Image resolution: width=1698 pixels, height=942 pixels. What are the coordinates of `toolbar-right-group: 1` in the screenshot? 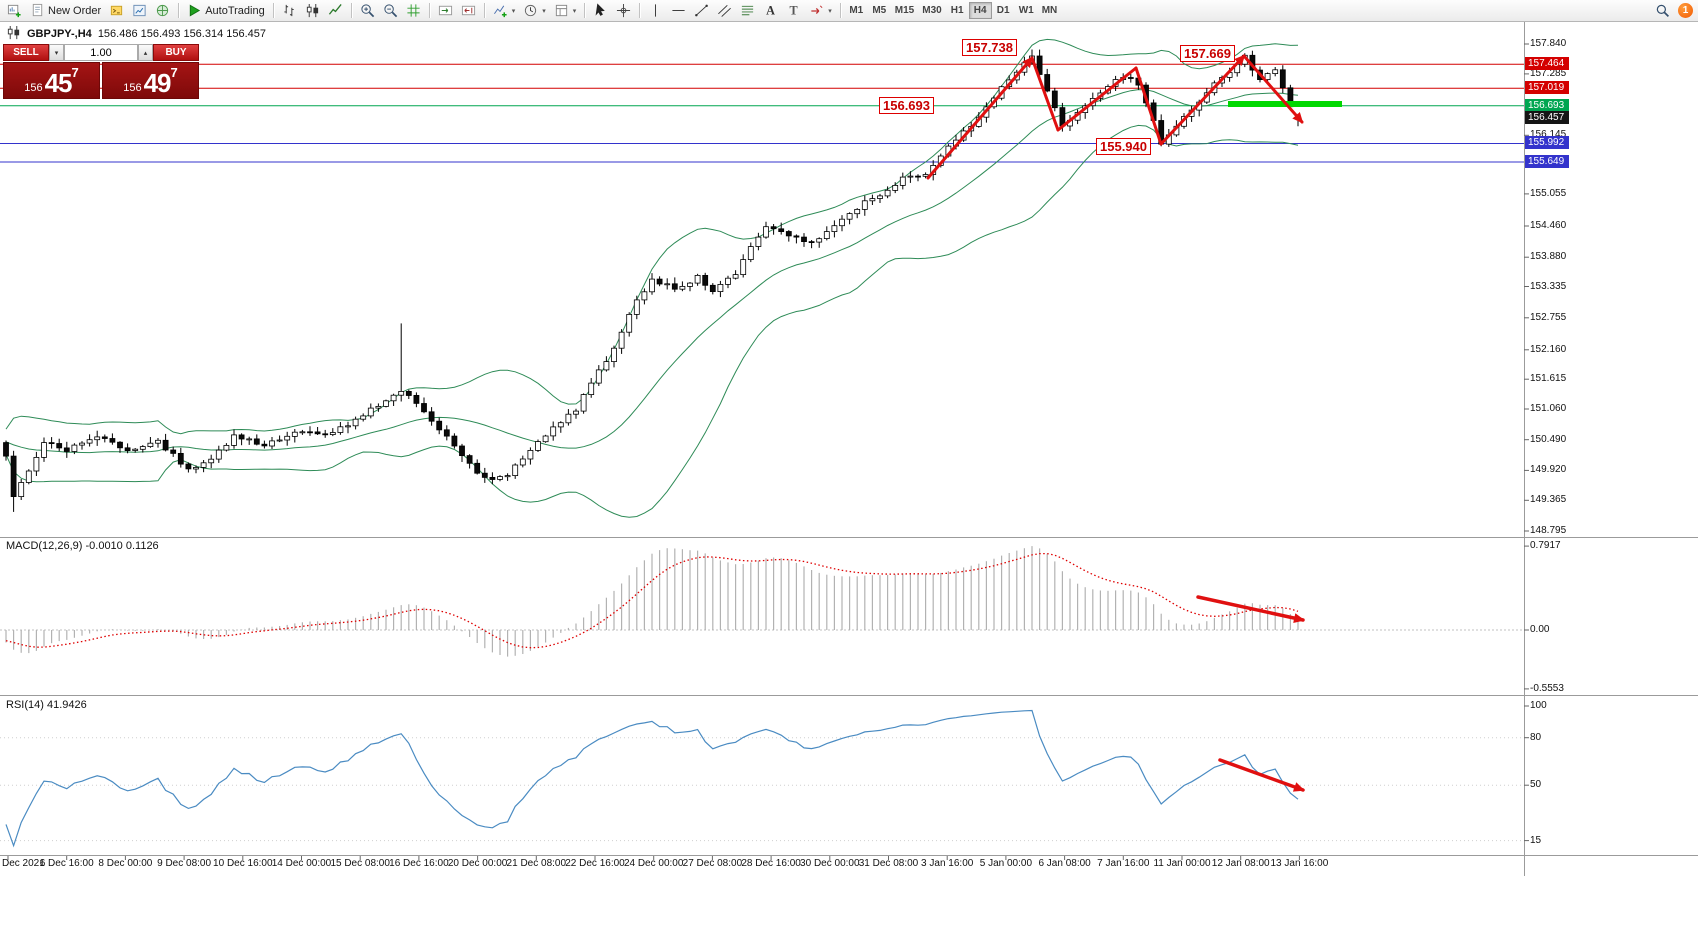 It's located at (1673, 11).